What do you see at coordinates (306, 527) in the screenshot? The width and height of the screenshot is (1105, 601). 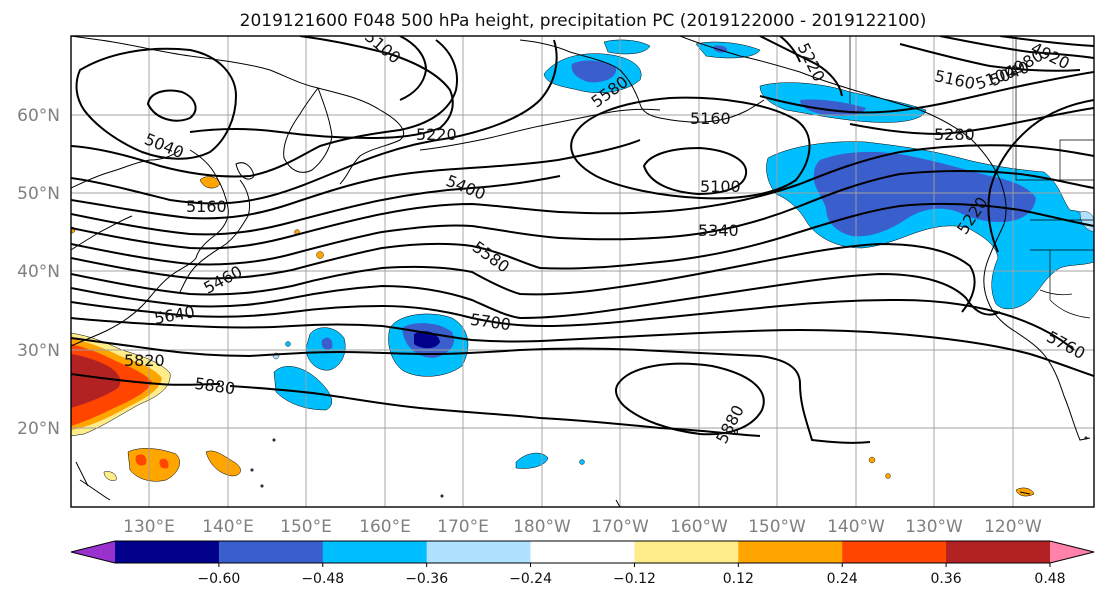 I see `lon-tick-label: 150°E` at bounding box center [306, 527].